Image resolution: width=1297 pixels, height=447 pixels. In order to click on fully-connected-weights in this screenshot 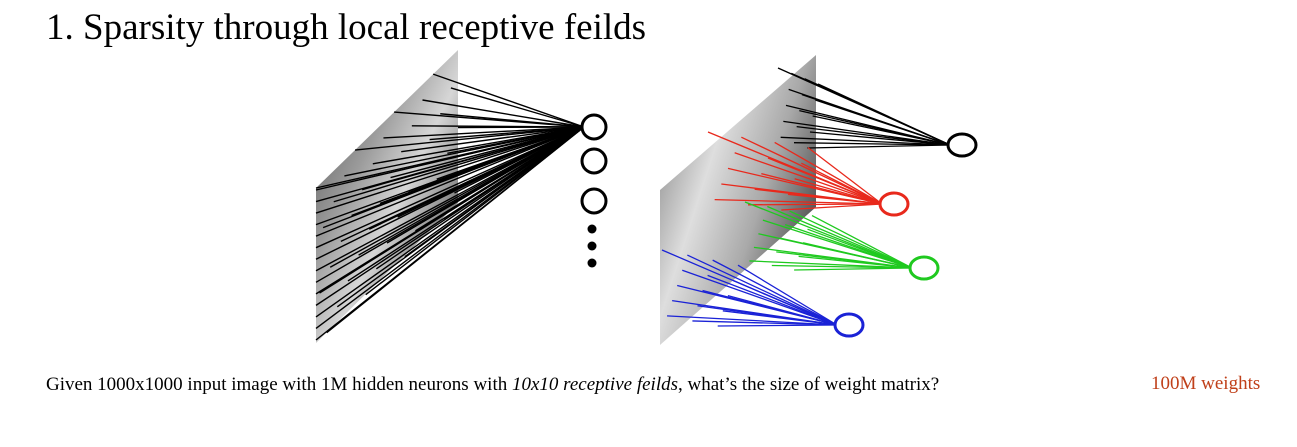, I will do `click(450, 207)`.